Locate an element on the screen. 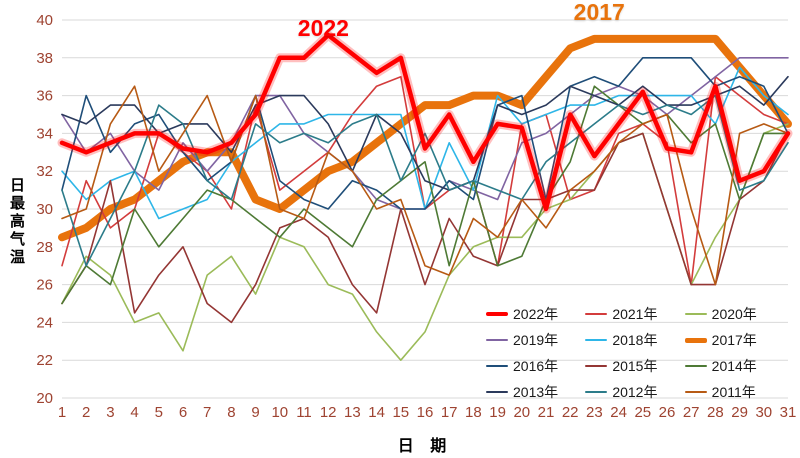 This screenshot has height=458, width=800. legend-label: 2018年 is located at coordinates (635, 340).